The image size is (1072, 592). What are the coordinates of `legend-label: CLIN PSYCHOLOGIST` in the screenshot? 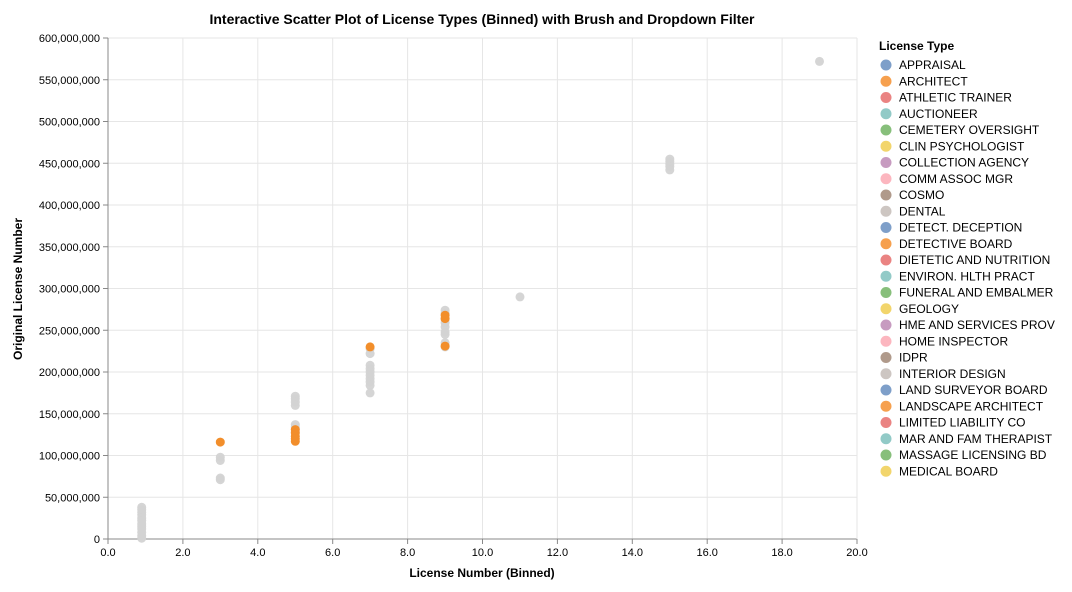 It's located at (962, 146).